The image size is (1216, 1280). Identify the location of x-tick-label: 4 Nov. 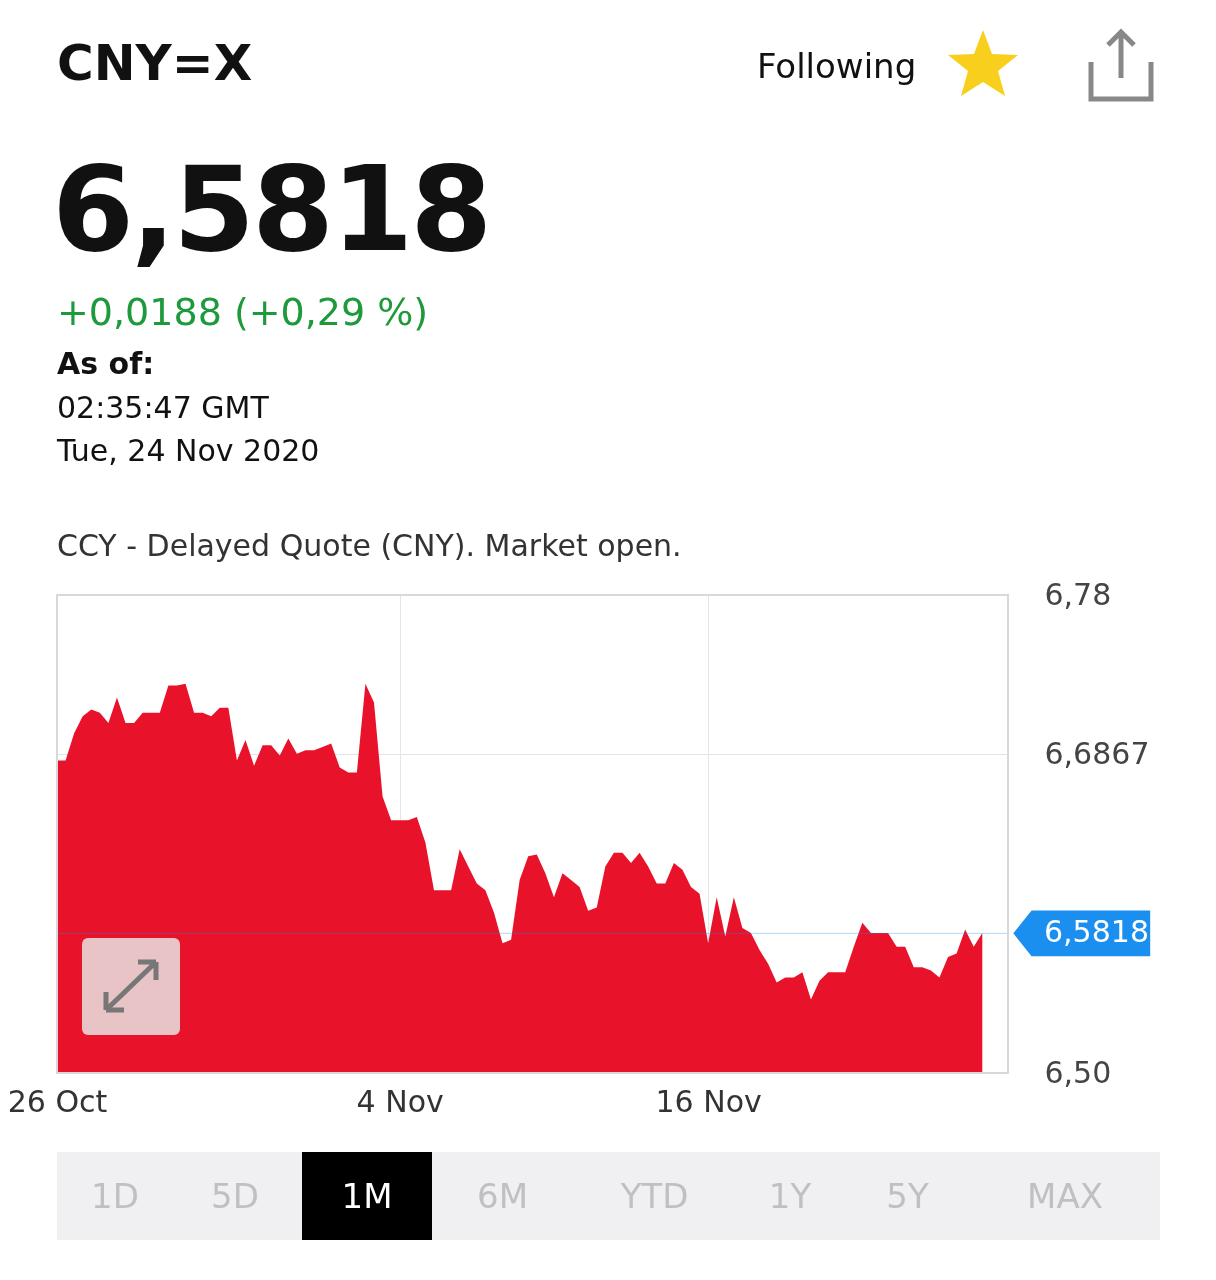
(400, 1101).